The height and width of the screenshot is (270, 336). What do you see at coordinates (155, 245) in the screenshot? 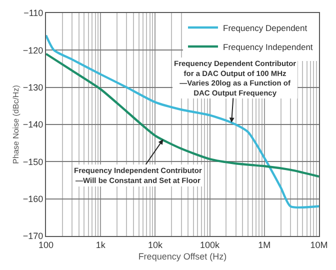
I see `x-tick-label: 10k` at bounding box center [155, 245].